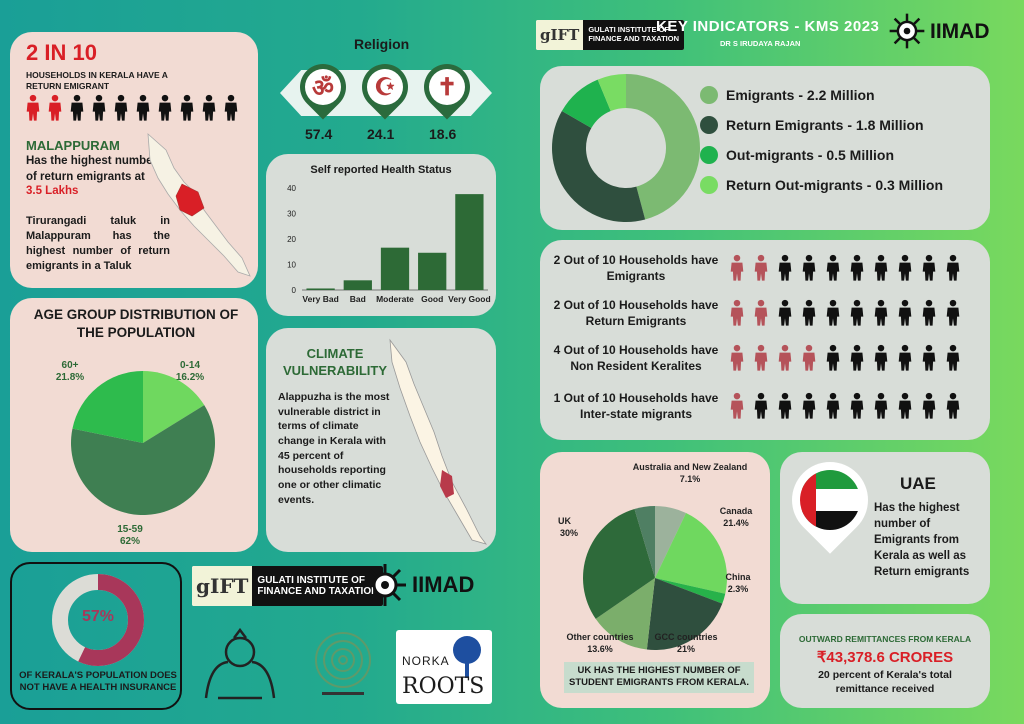 This screenshot has height=724, width=1024. I want to click on iimad-emblem-icon, so click(907, 31).